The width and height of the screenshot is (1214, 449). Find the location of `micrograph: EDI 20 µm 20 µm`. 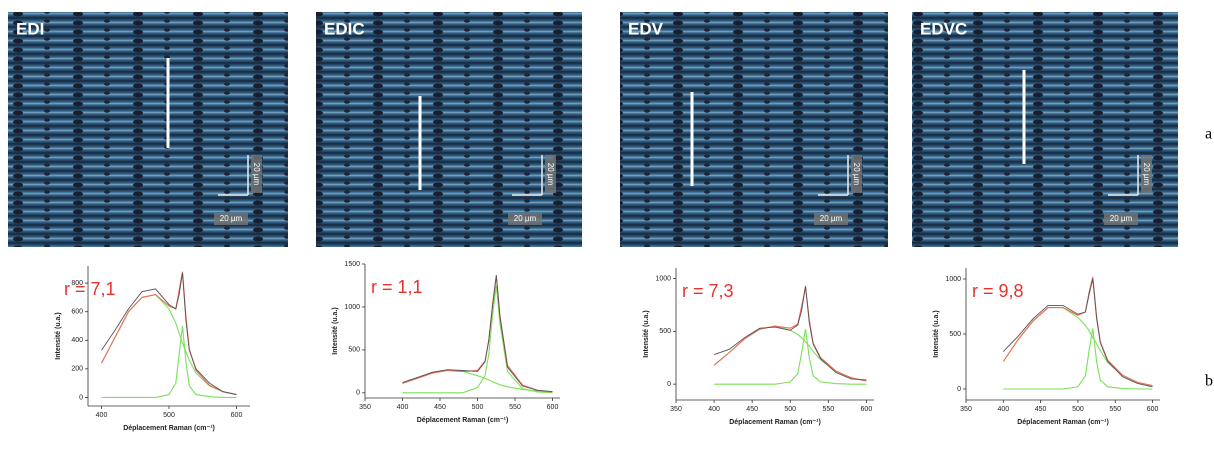

micrograph: EDI 20 µm 20 µm is located at coordinates (148, 129).